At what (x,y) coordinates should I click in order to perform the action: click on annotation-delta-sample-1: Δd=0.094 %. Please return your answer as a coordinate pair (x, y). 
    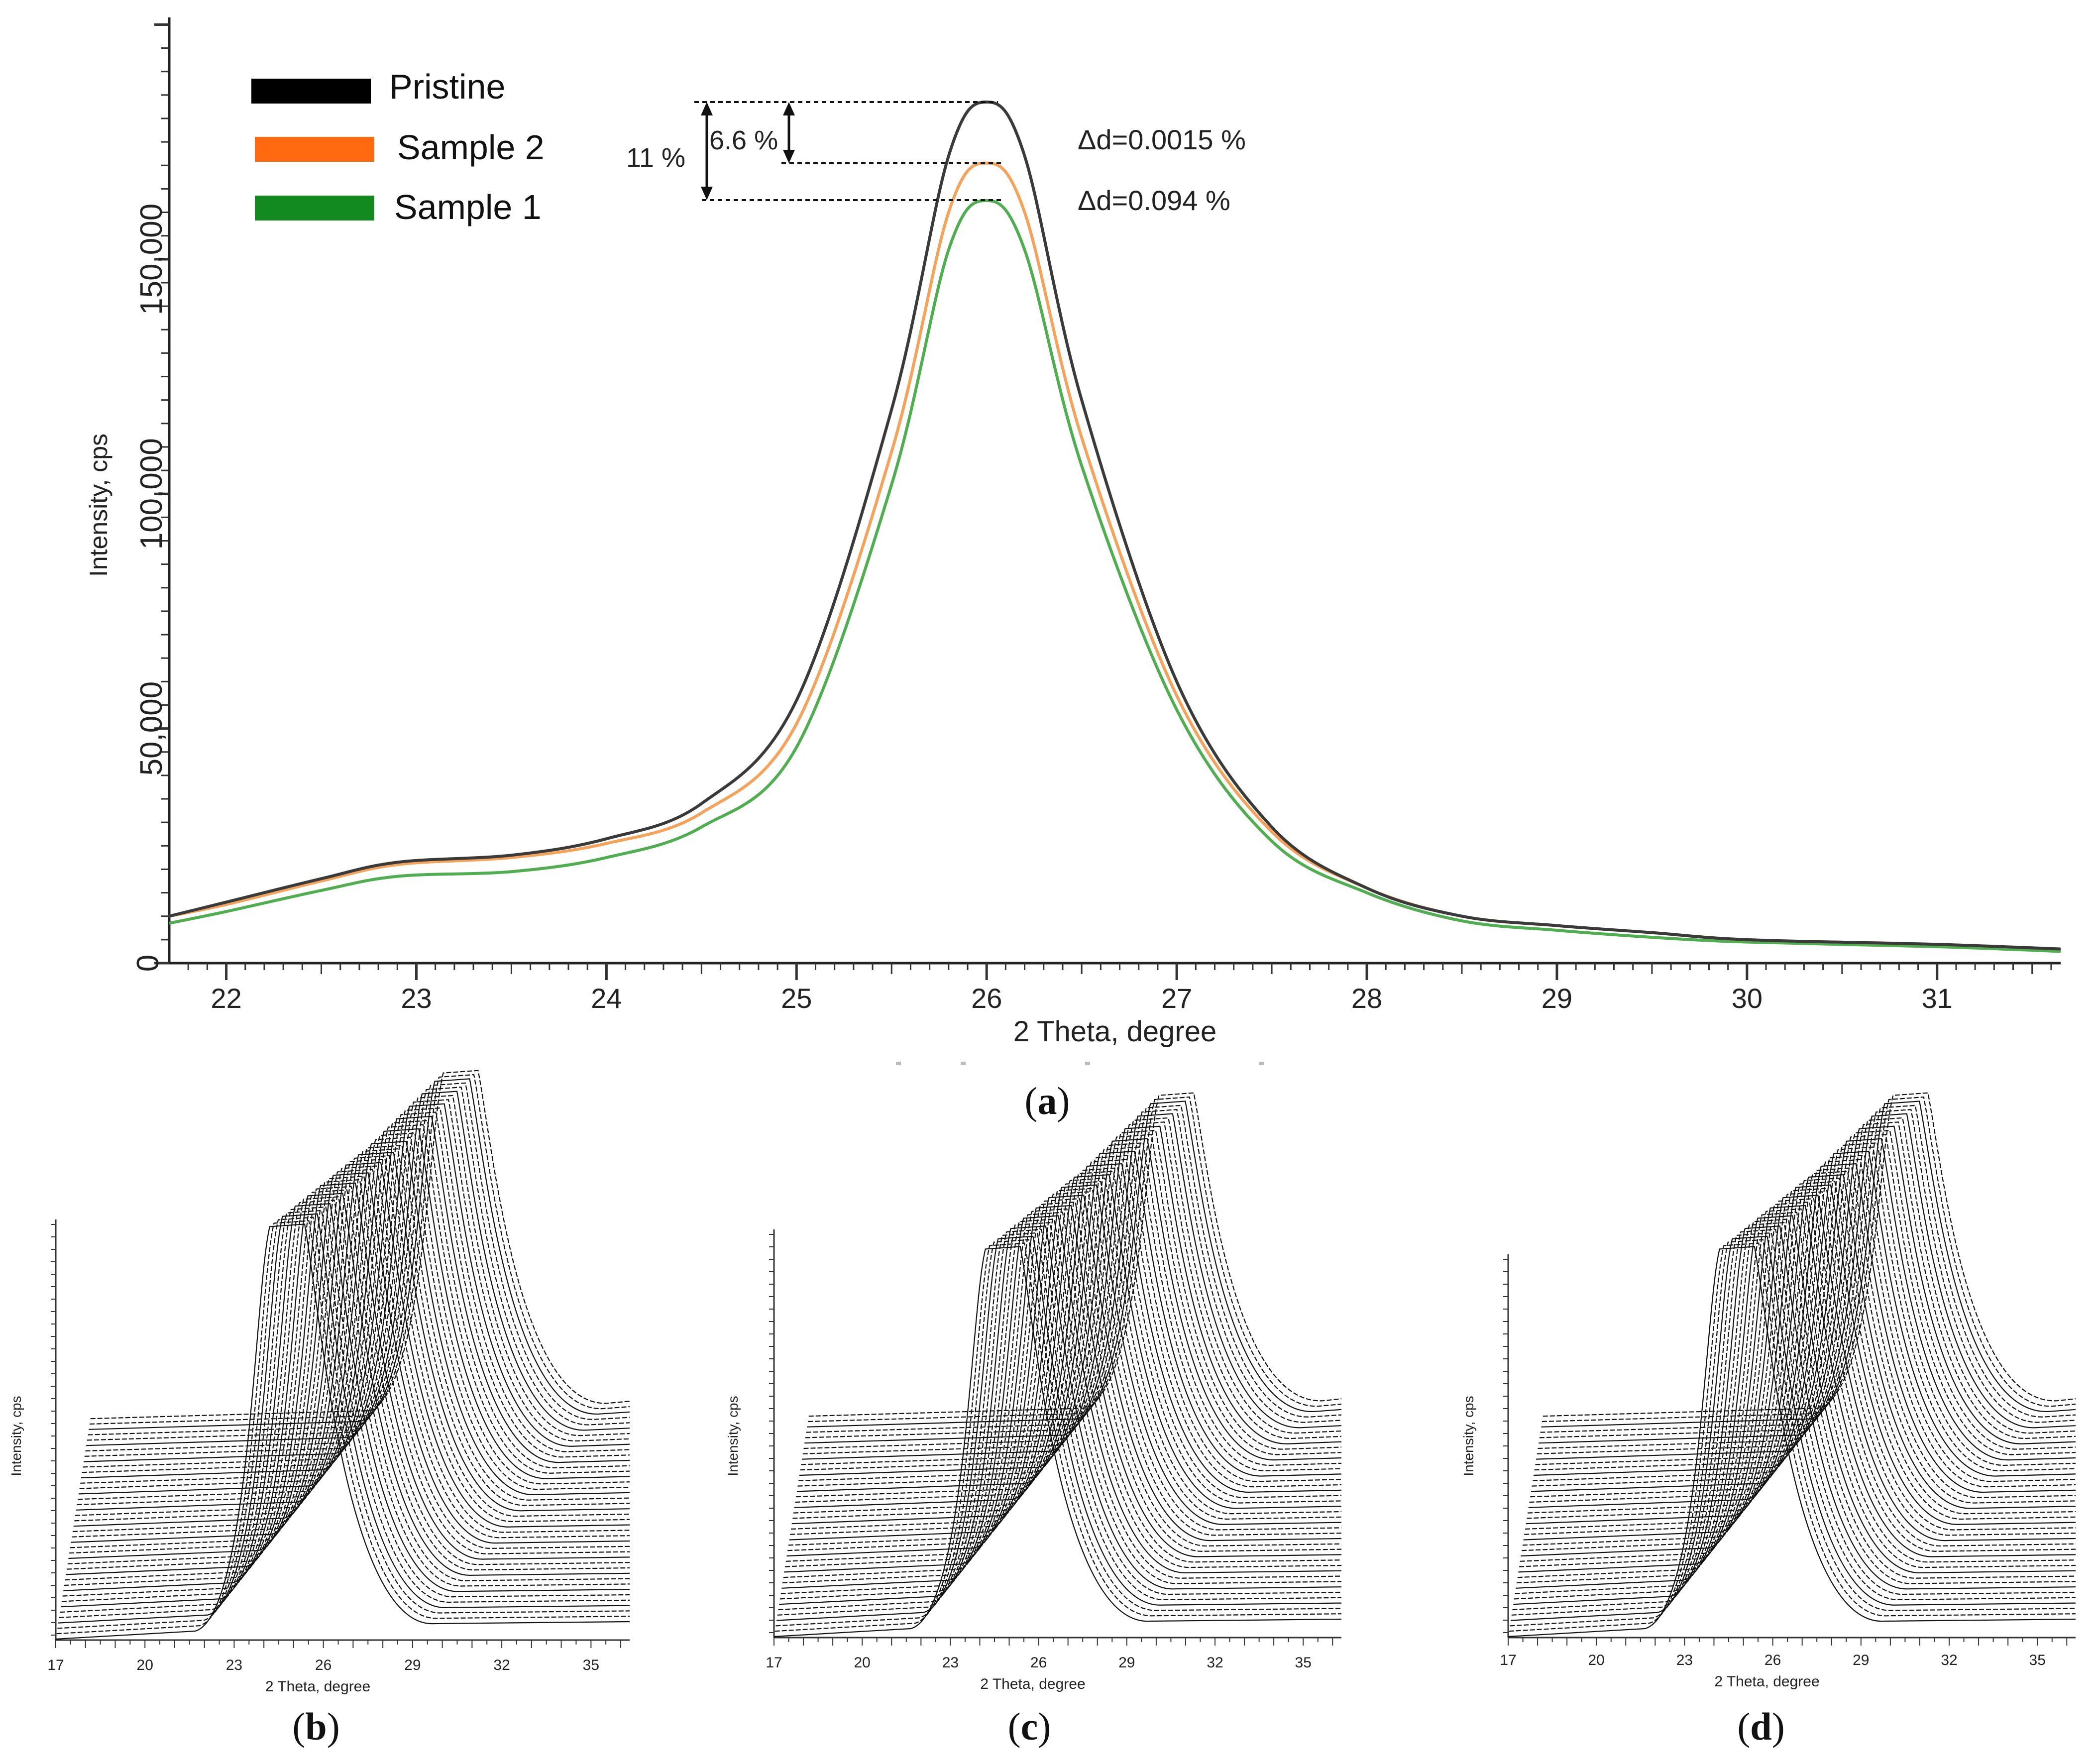
    Looking at the image, I should click on (1154, 200).